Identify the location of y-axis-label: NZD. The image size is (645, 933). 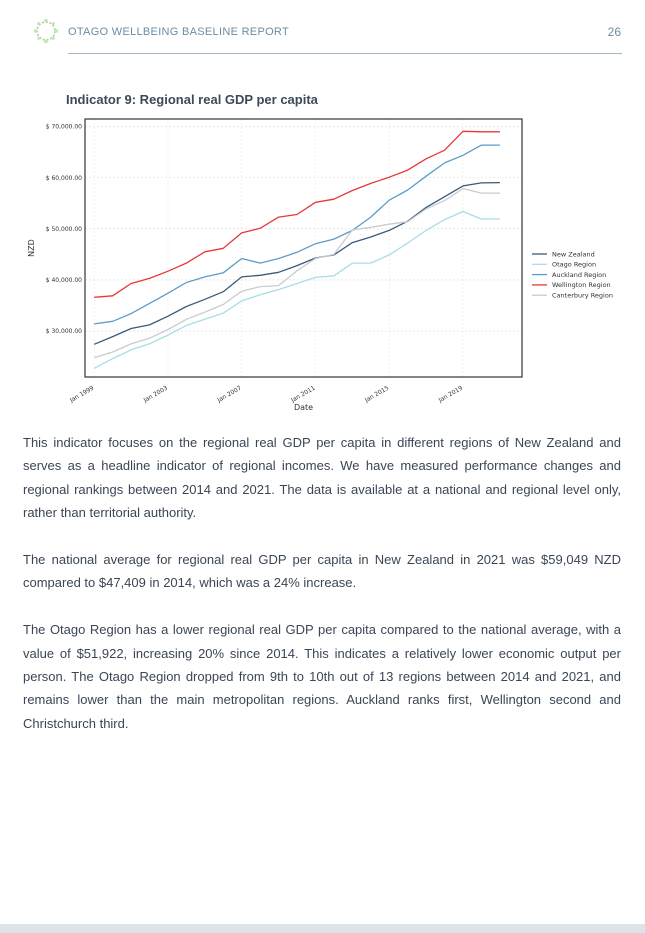
(31, 248).